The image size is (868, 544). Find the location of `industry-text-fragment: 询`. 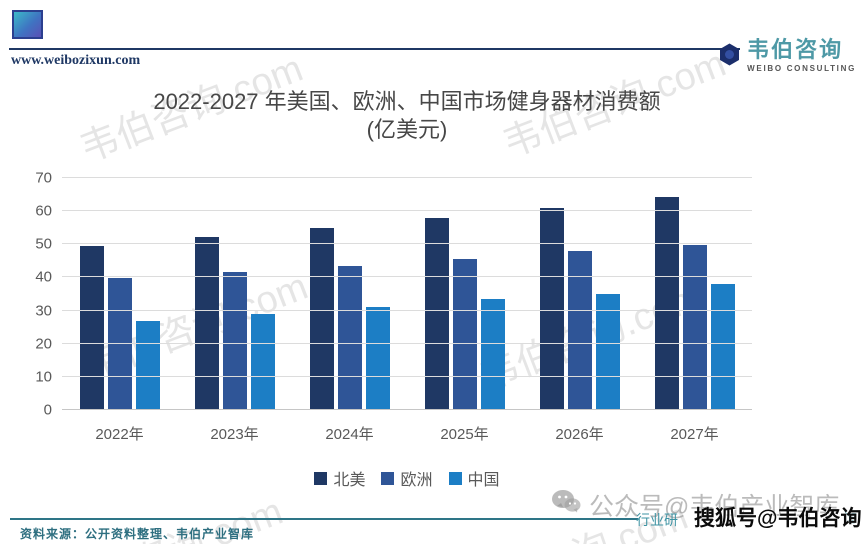

industry-text-fragment: 询 is located at coordinates (850, 518).